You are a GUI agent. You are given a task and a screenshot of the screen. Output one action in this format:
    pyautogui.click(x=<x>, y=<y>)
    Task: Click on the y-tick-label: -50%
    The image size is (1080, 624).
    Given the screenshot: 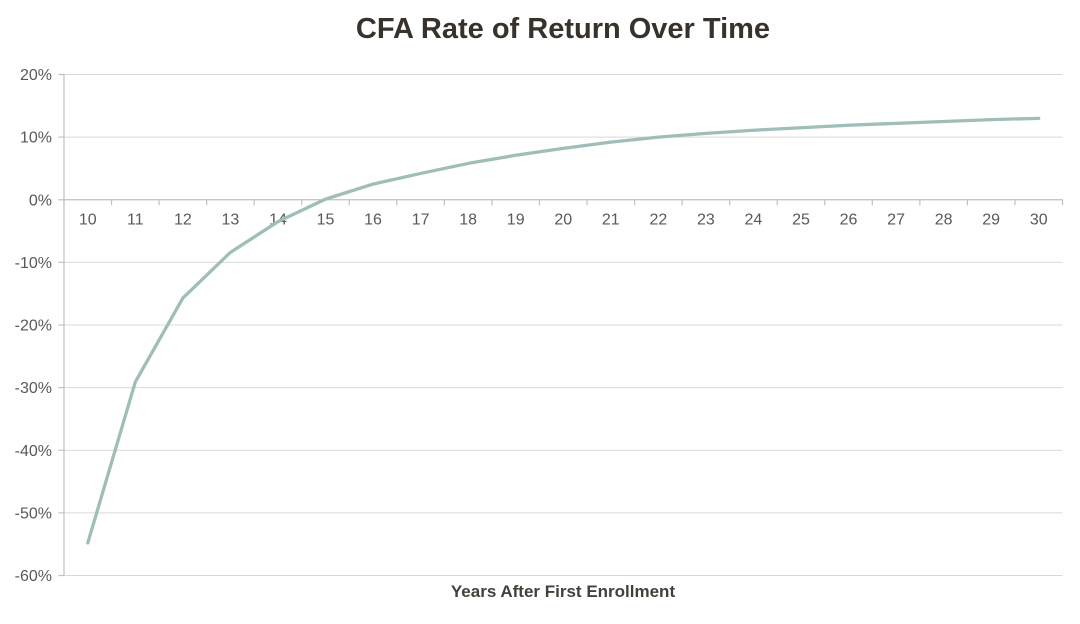 What is the action you would take?
    pyautogui.click(x=33, y=513)
    